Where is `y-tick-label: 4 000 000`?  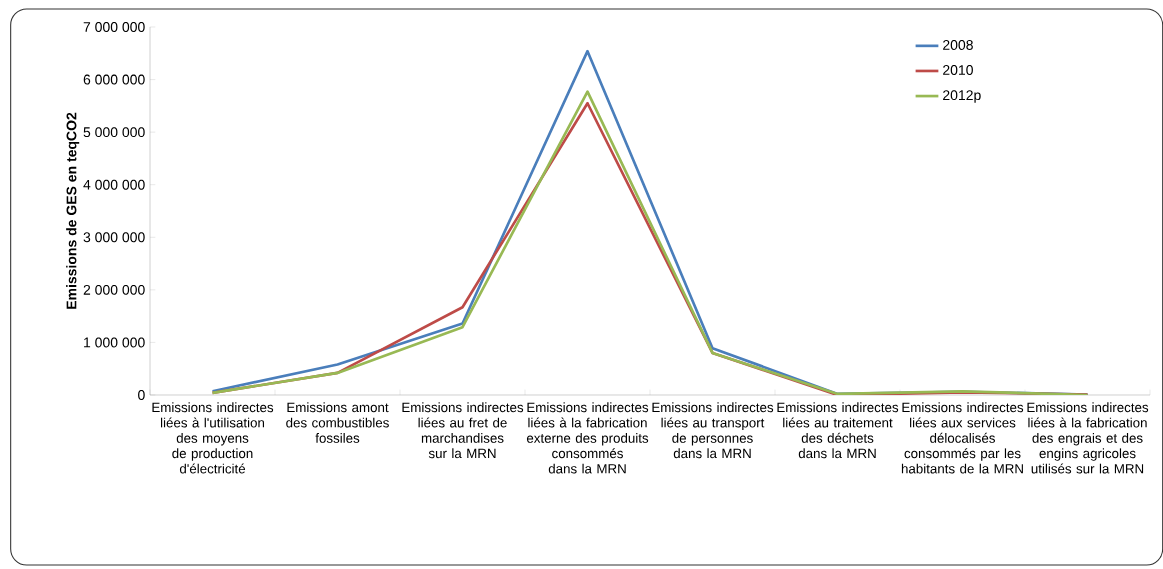
y-tick-label: 4 000 000 is located at coordinates (114, 184).